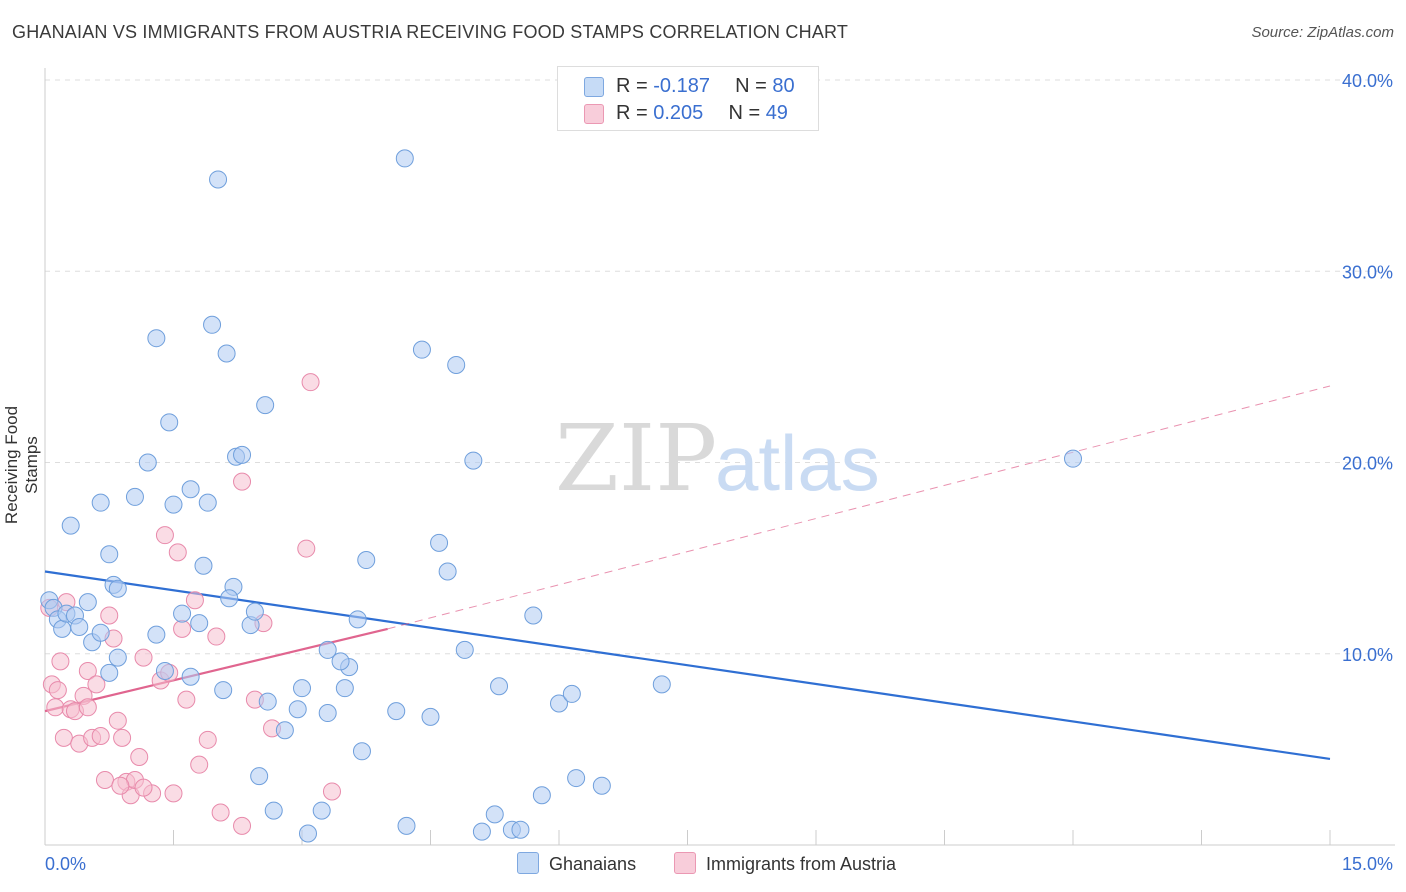 This screenshot has width=1406, height=892. Describe the element at coordinates (678, 113) in the screenshot. I see `legend-r-austria: 0.205` at that location.